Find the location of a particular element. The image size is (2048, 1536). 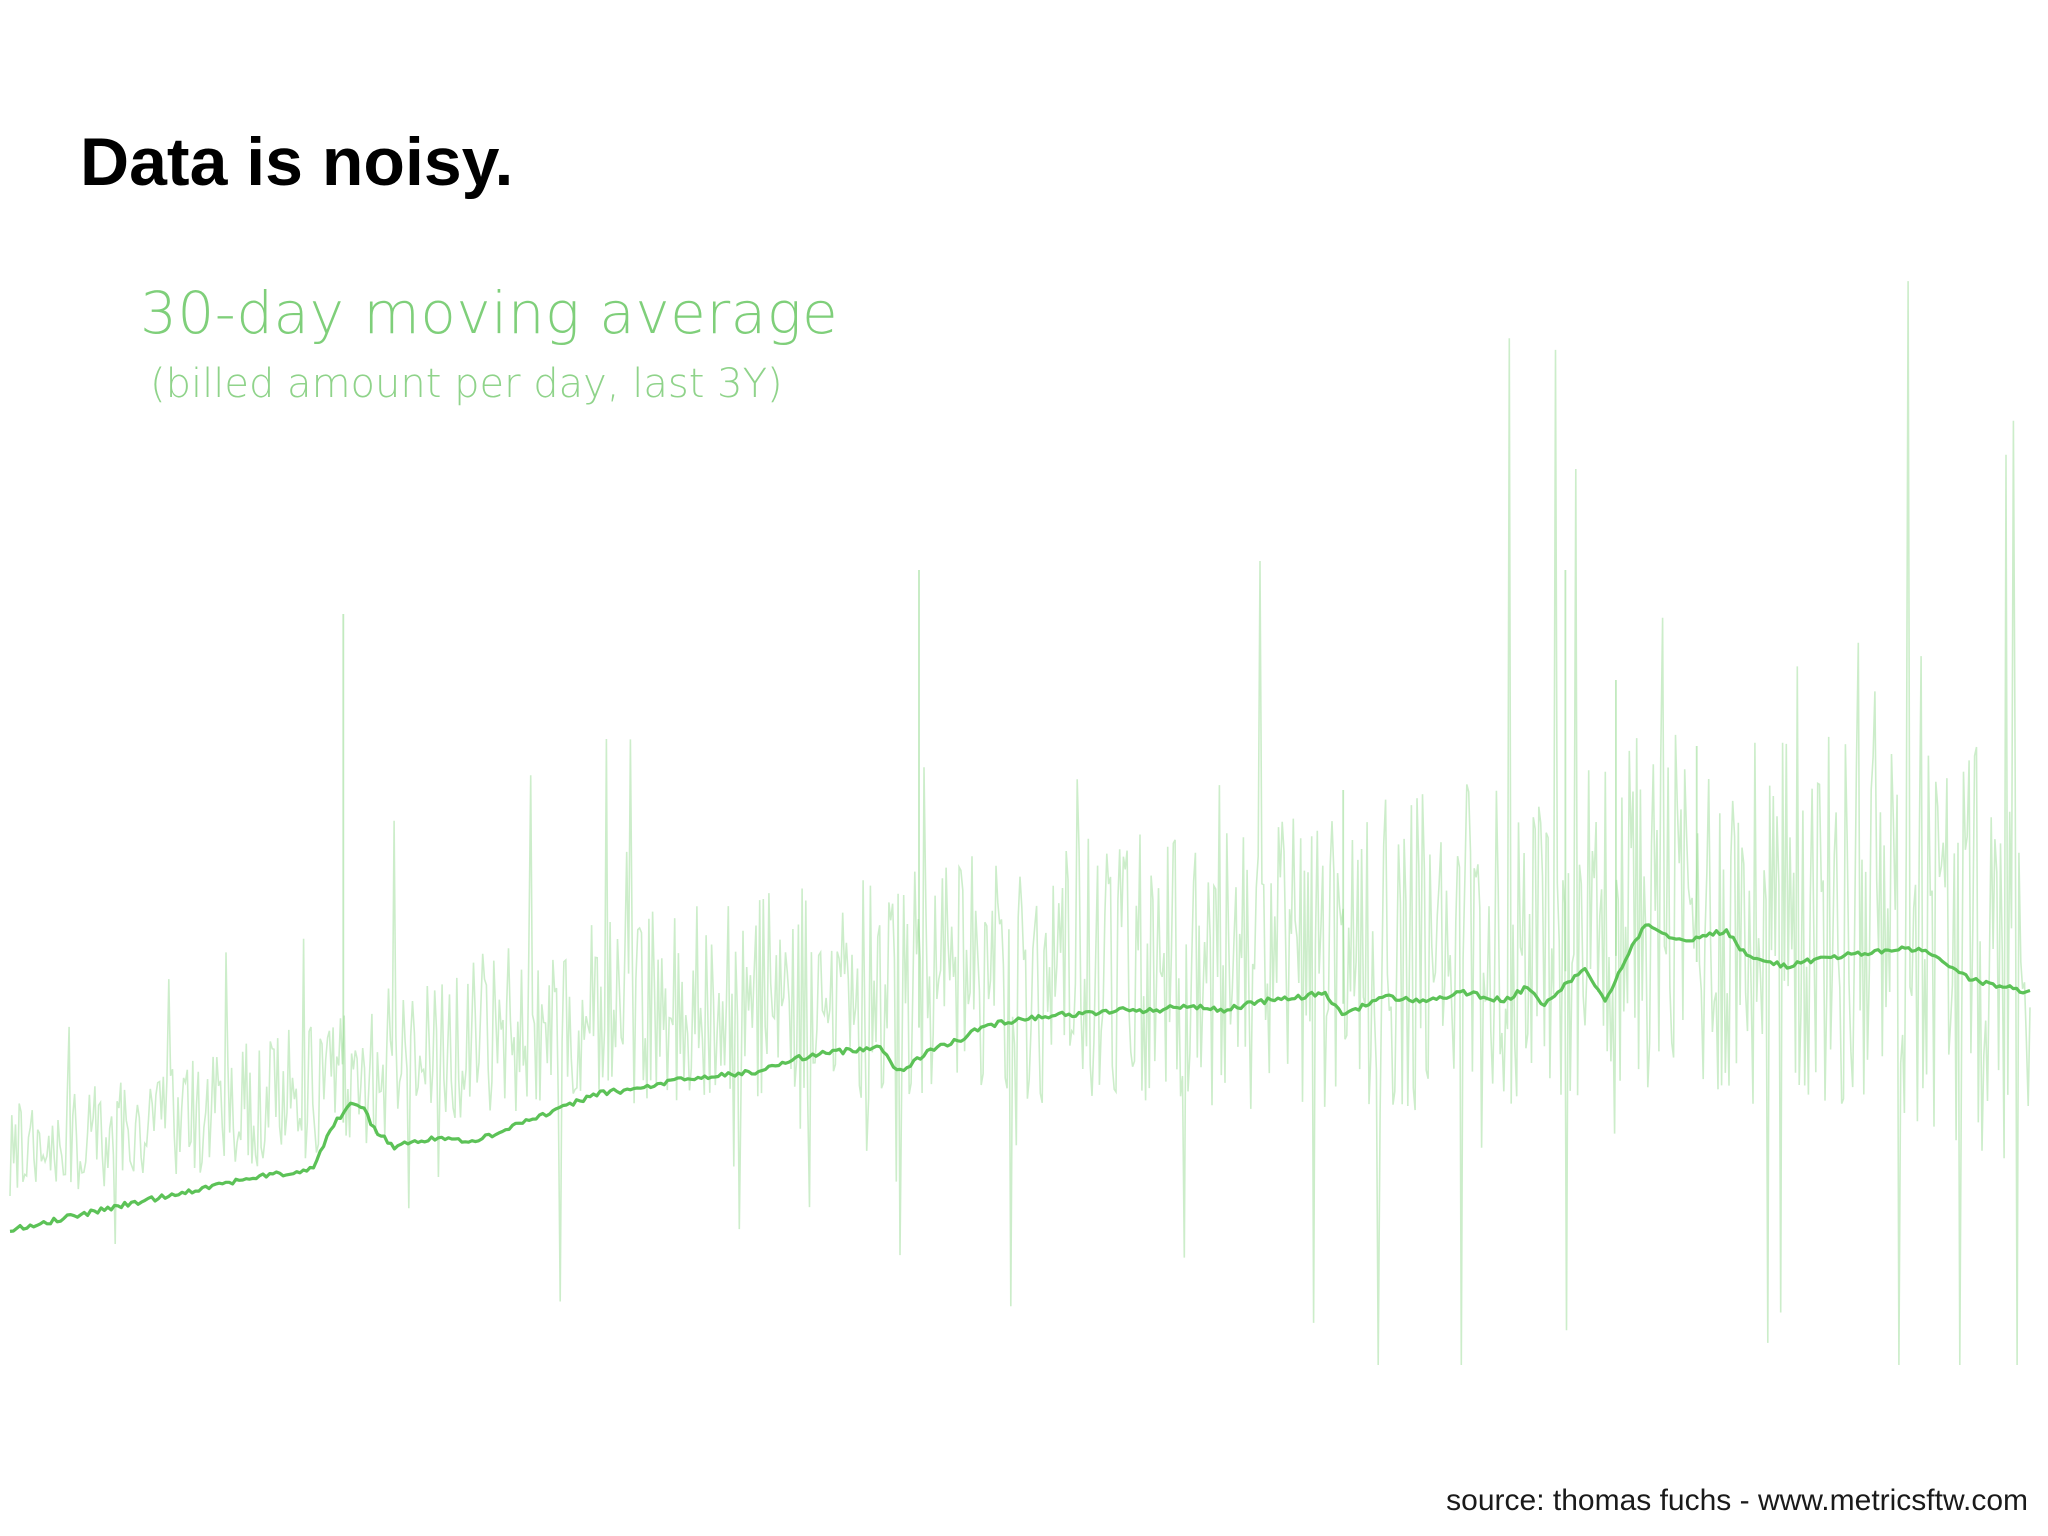

chart-subtitle: (billed amount per day, last 3Y) is located at coordinates (466, 384).